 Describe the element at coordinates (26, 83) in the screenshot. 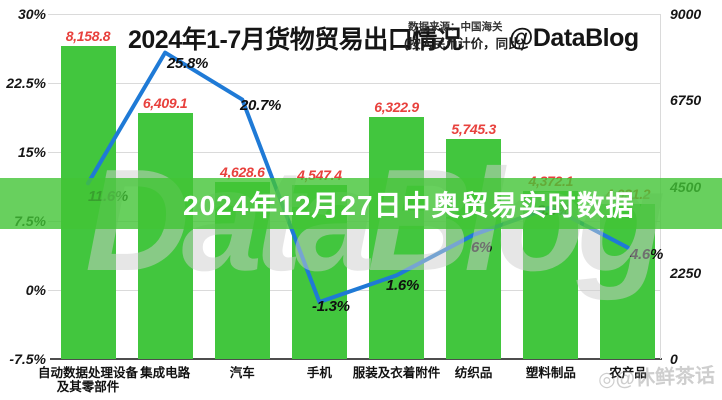

I see `left-axis-tick-label: 22.5%` at that location.